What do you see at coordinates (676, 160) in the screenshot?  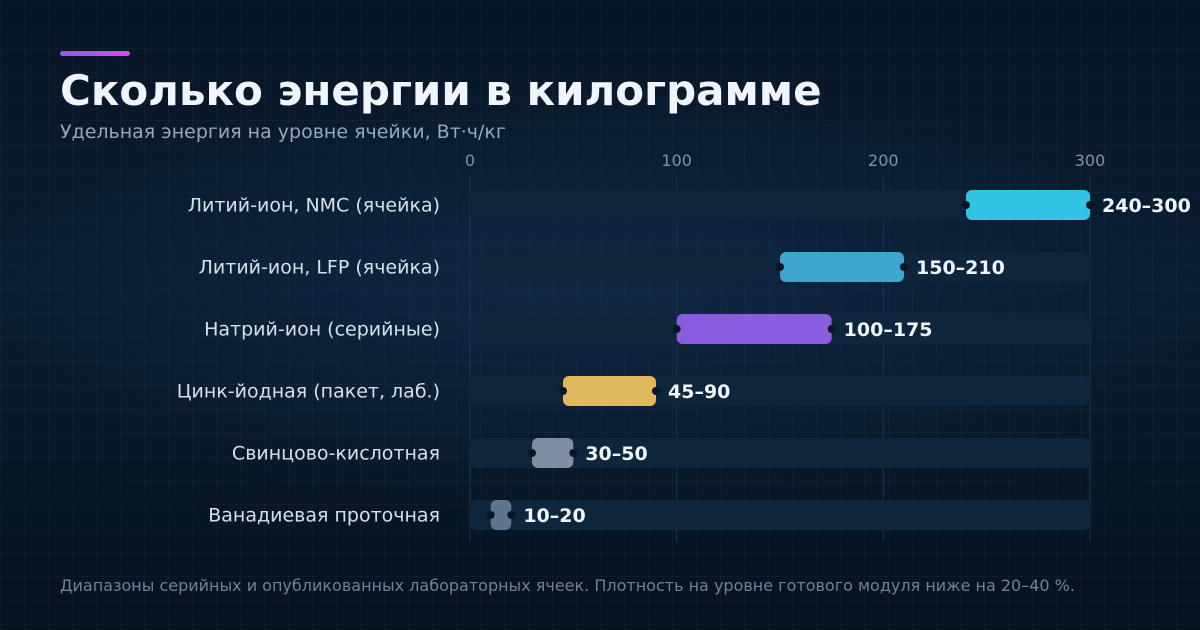 I see `x-tick-label: 100` at bounding box center [676, 160].